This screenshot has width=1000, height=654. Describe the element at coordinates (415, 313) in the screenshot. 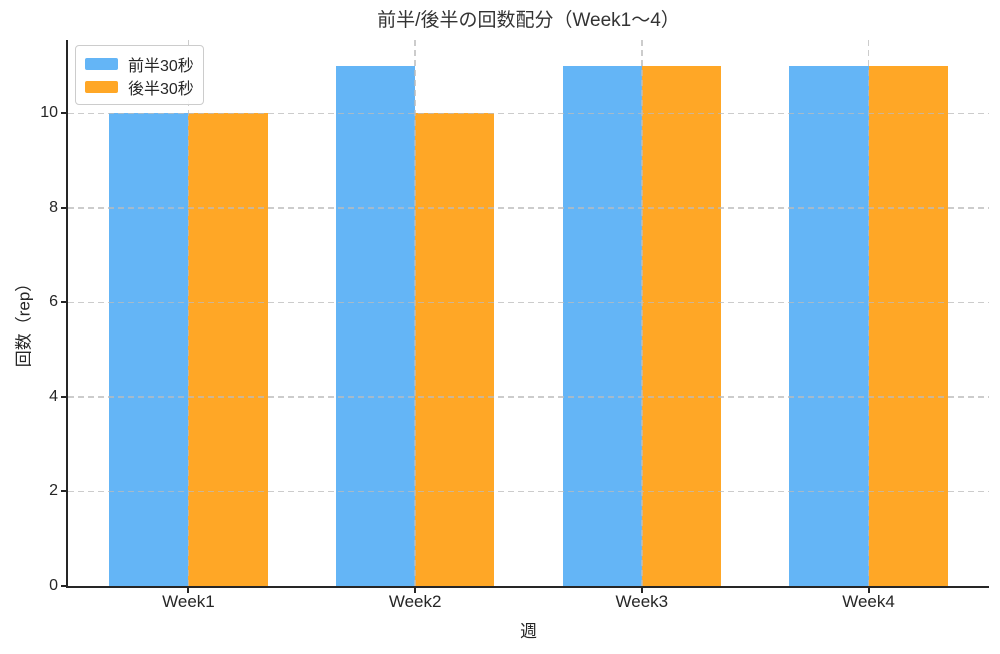

I see `gridline-vertical-Week2` at that location.